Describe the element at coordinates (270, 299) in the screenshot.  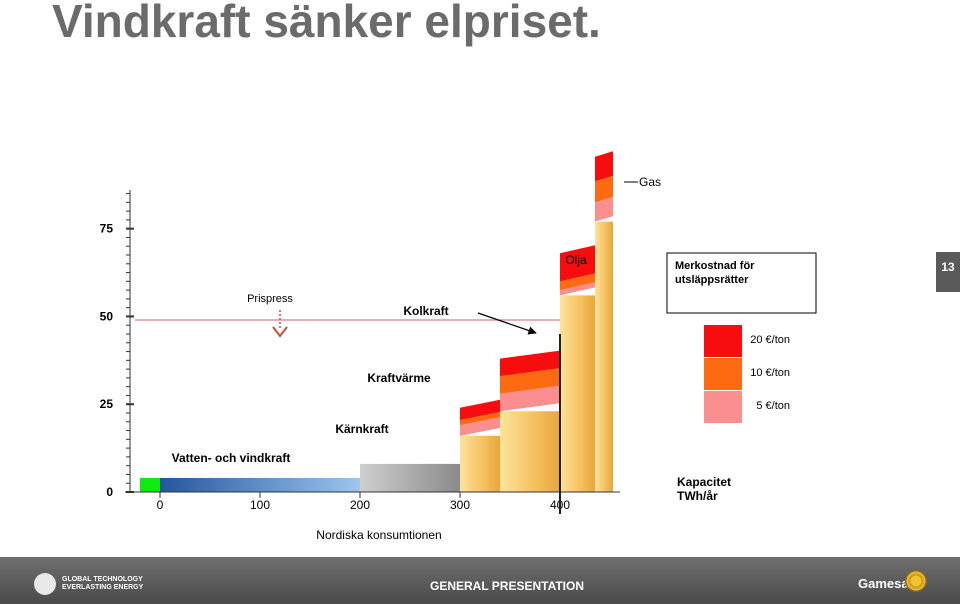
I see `price-pressure-label: Prispress` at that location.